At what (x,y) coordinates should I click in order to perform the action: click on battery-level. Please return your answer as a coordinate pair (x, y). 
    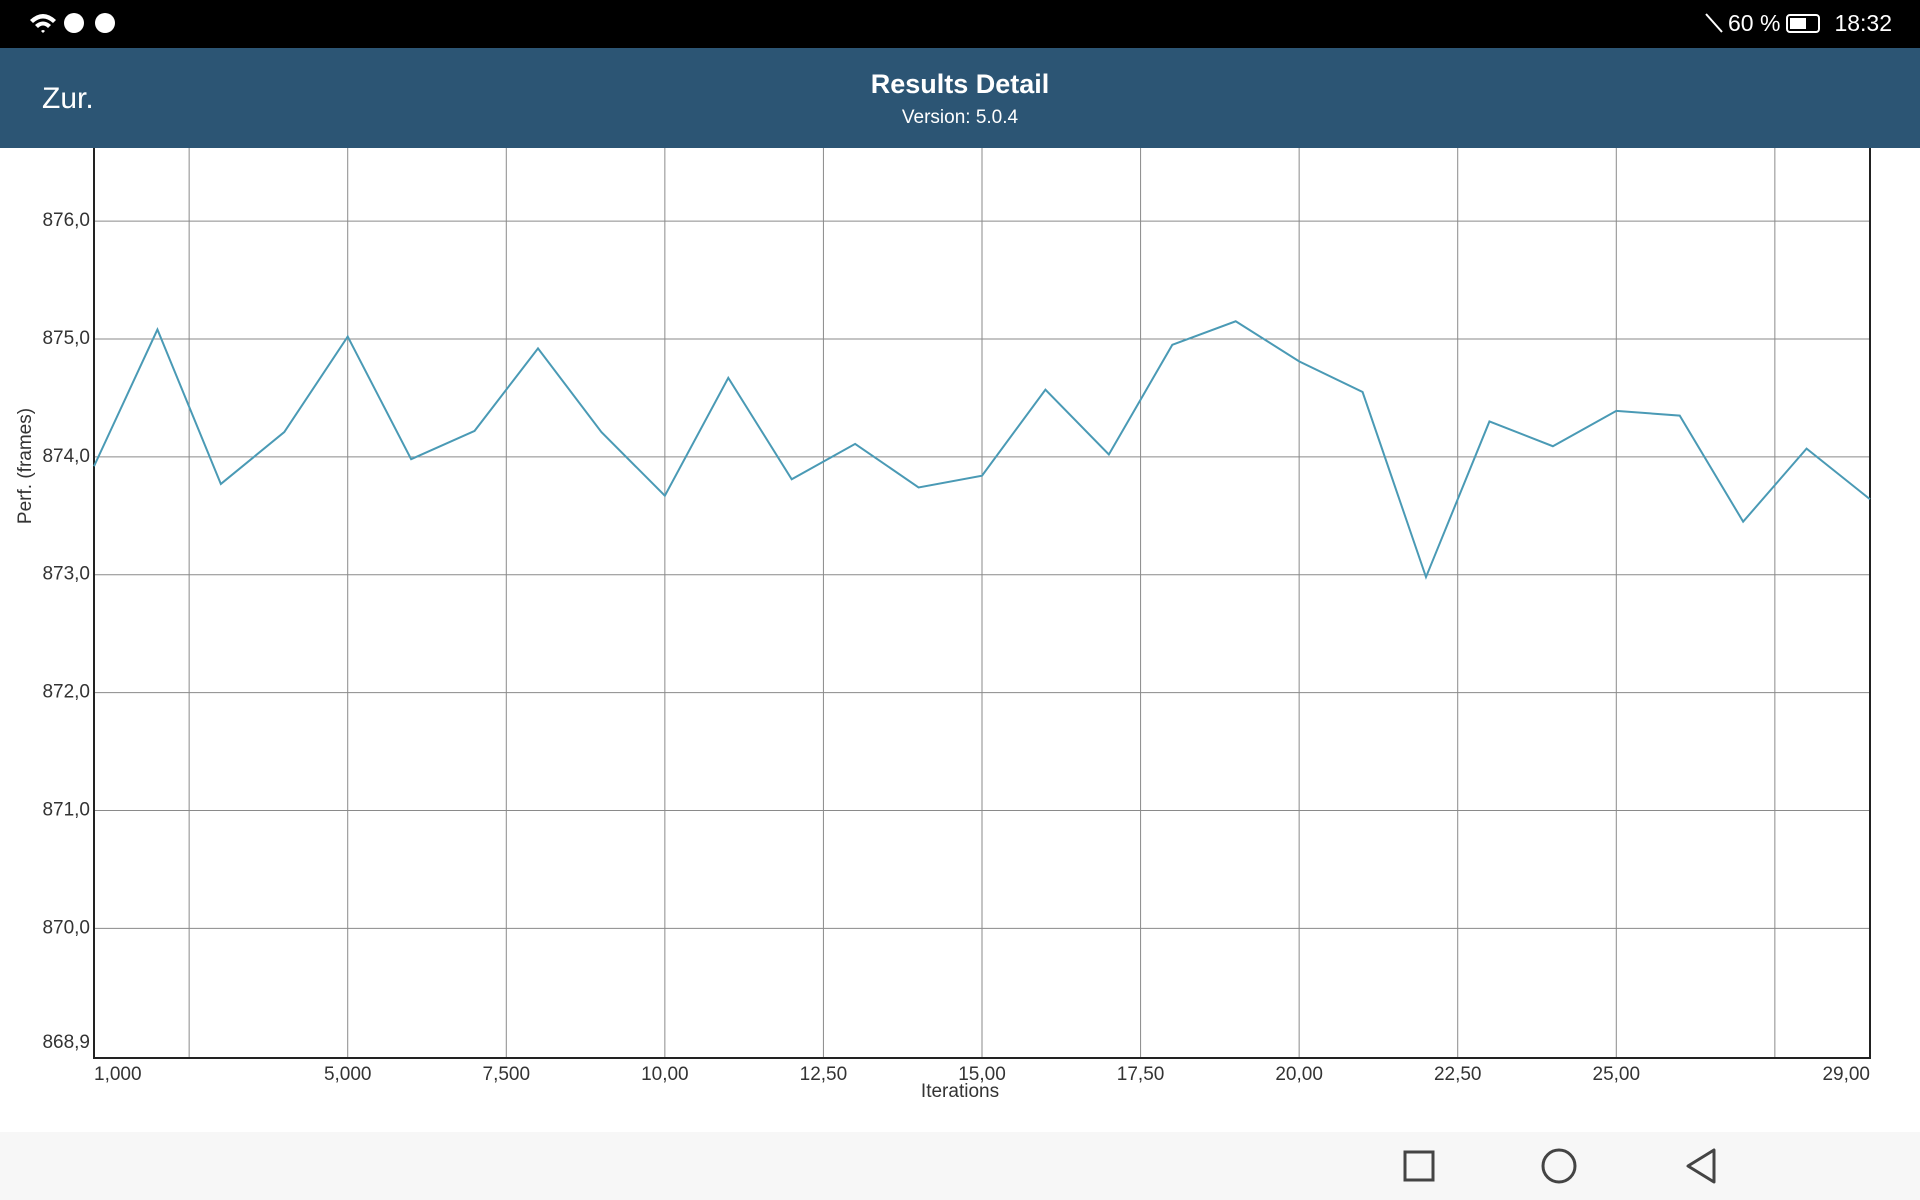
    Looking at the image, I should click on (1798, 23).